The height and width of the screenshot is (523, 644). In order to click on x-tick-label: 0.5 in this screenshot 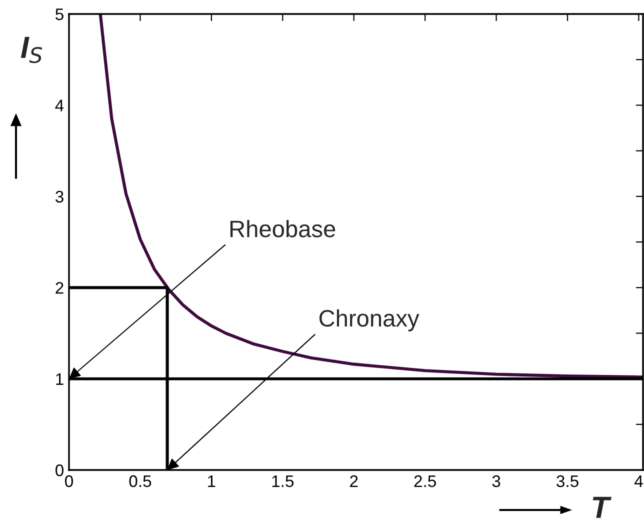, I will do `click(140, 481)`.